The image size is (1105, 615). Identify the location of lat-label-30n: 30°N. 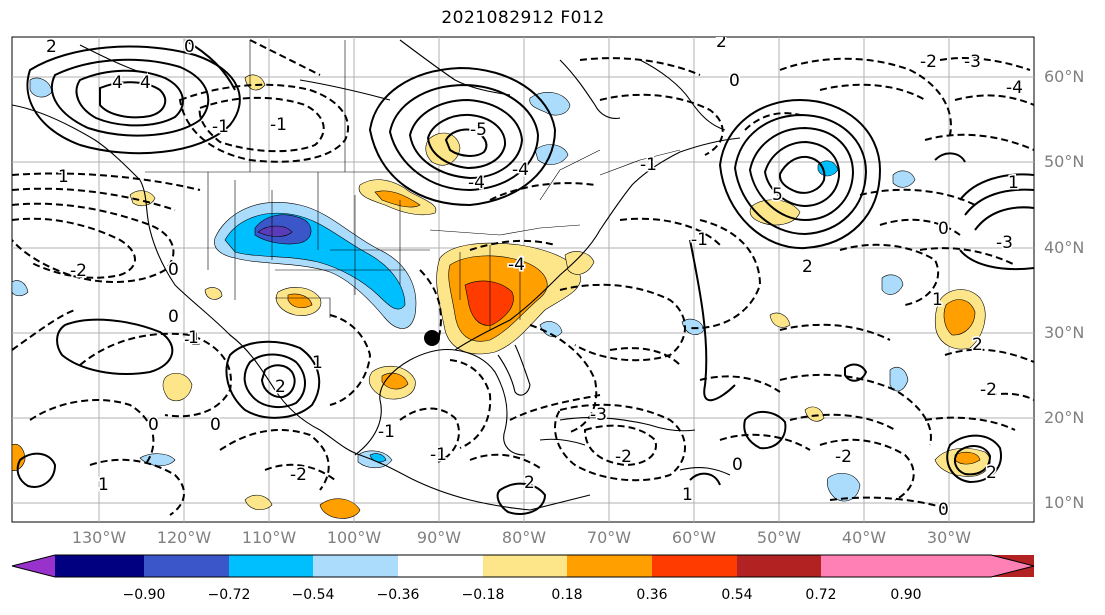
(1064, 332).